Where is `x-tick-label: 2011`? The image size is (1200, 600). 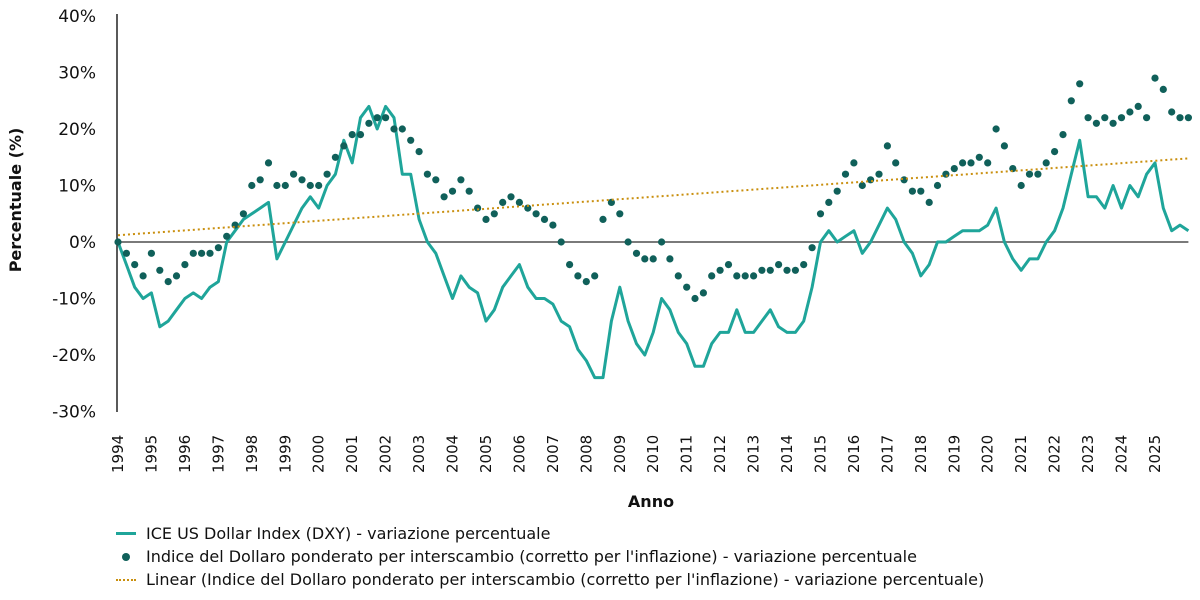 x-tick-label: 2011 is located at coordinates (687, 454).